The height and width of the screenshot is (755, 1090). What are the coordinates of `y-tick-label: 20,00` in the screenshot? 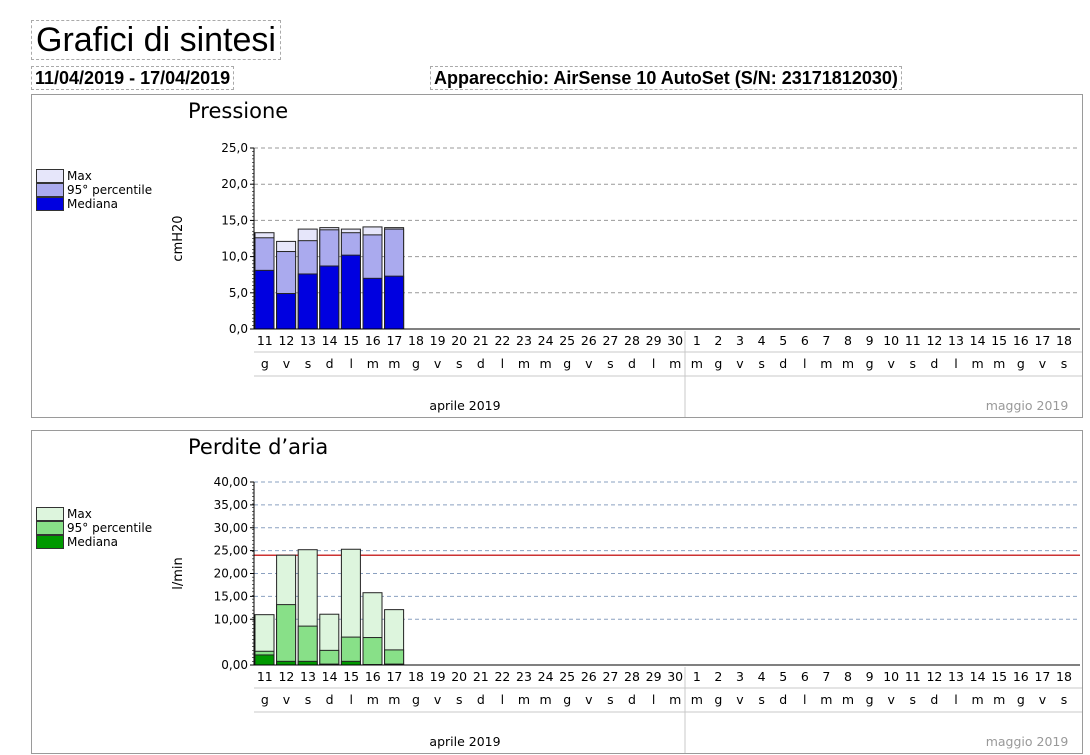 It's located at (231, 574).